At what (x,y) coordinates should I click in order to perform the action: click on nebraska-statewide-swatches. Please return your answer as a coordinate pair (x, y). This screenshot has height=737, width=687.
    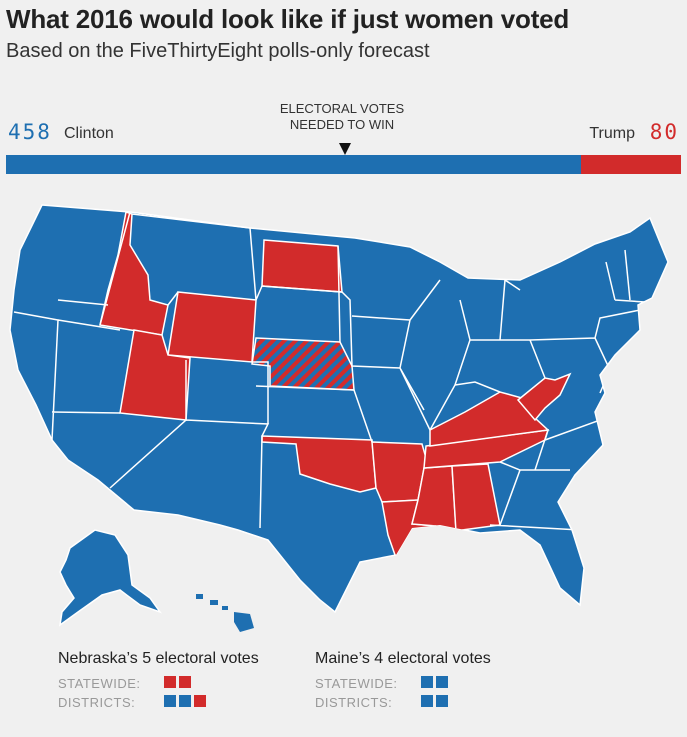
    Looking at the image, I should click on (179, 683).